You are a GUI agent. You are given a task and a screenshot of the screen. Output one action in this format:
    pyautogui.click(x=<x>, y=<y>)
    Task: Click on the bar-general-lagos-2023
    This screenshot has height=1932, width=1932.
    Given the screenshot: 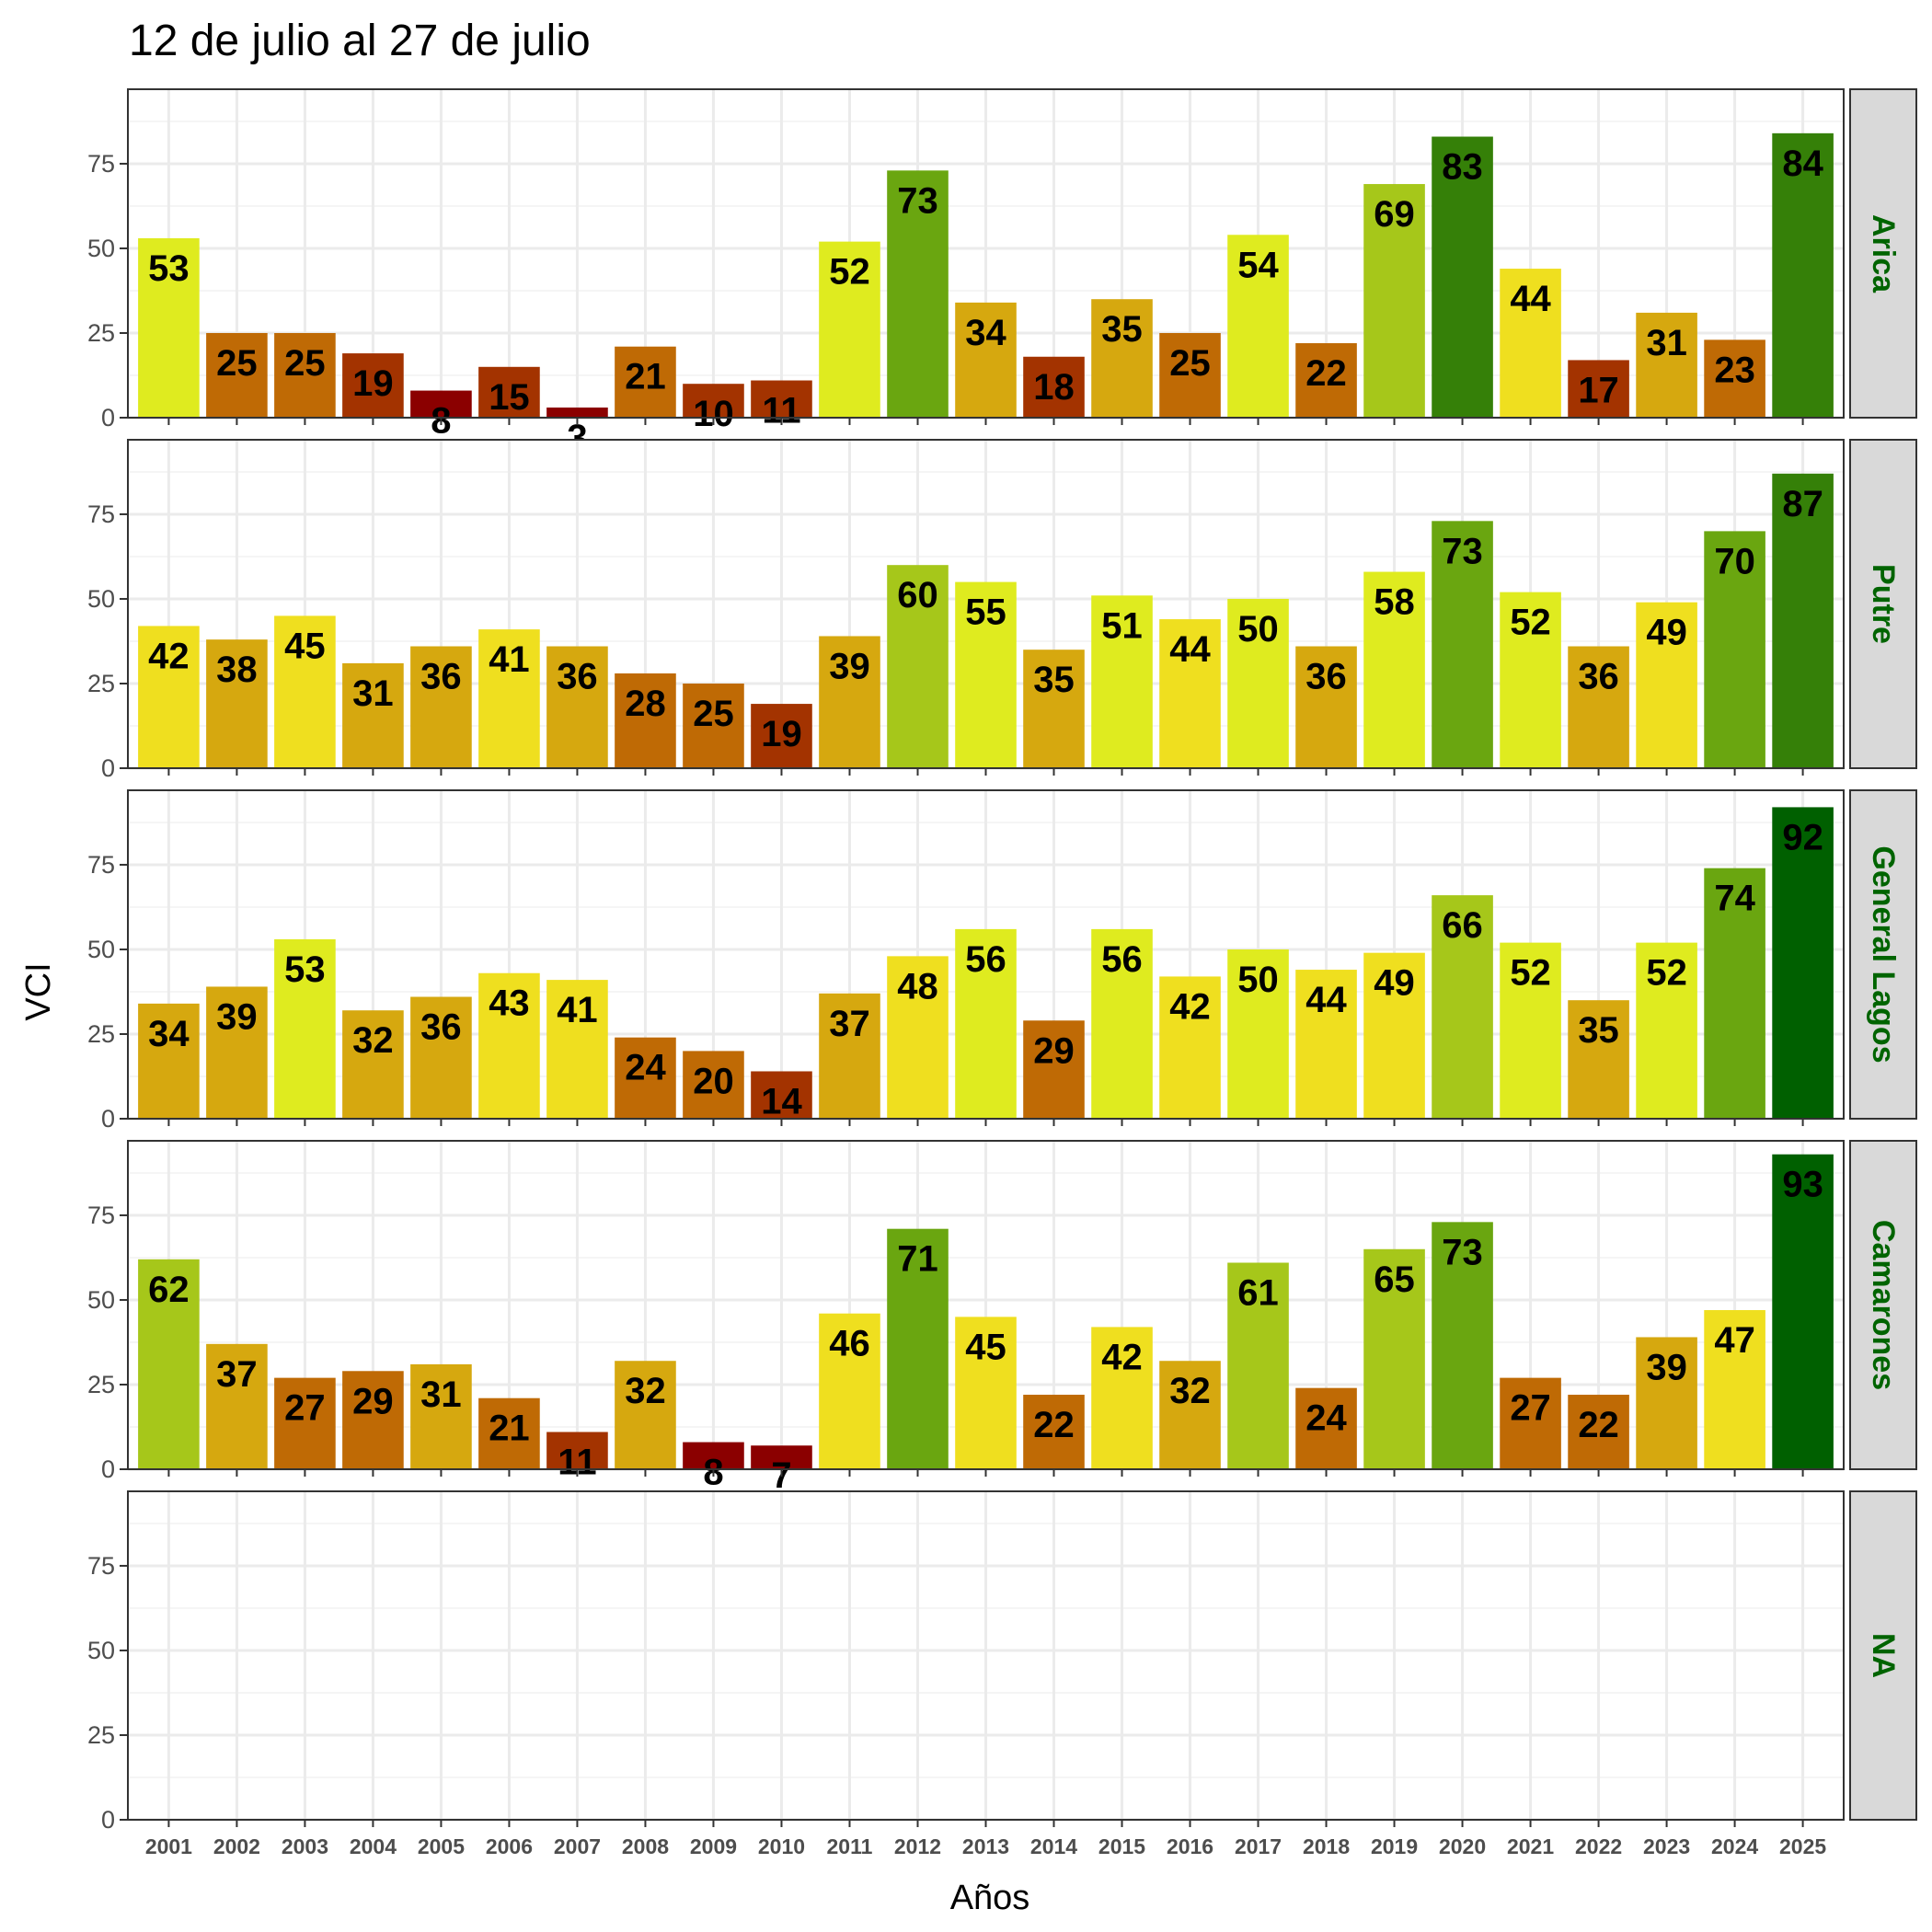 What is the action you would take?
    pyautogui.click(x=1666, y=1030)
    